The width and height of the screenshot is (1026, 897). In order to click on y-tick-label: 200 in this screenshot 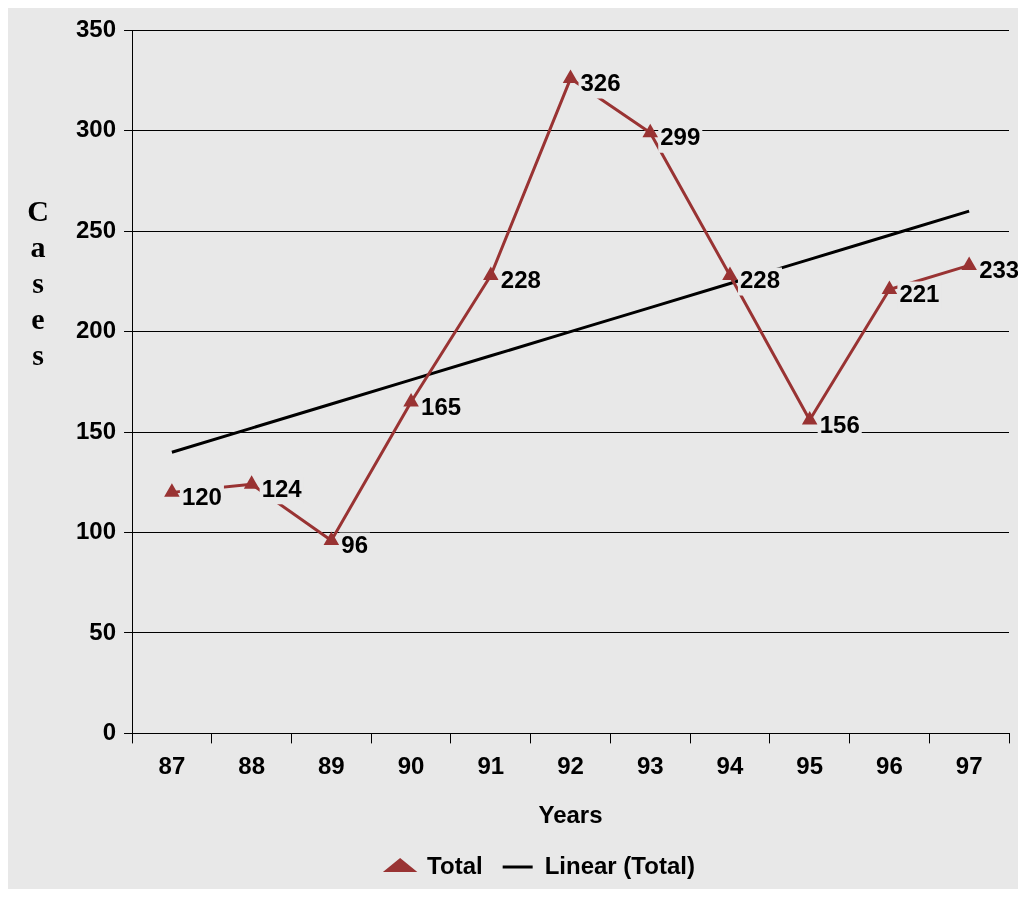, I will do `click(96, 330)`.